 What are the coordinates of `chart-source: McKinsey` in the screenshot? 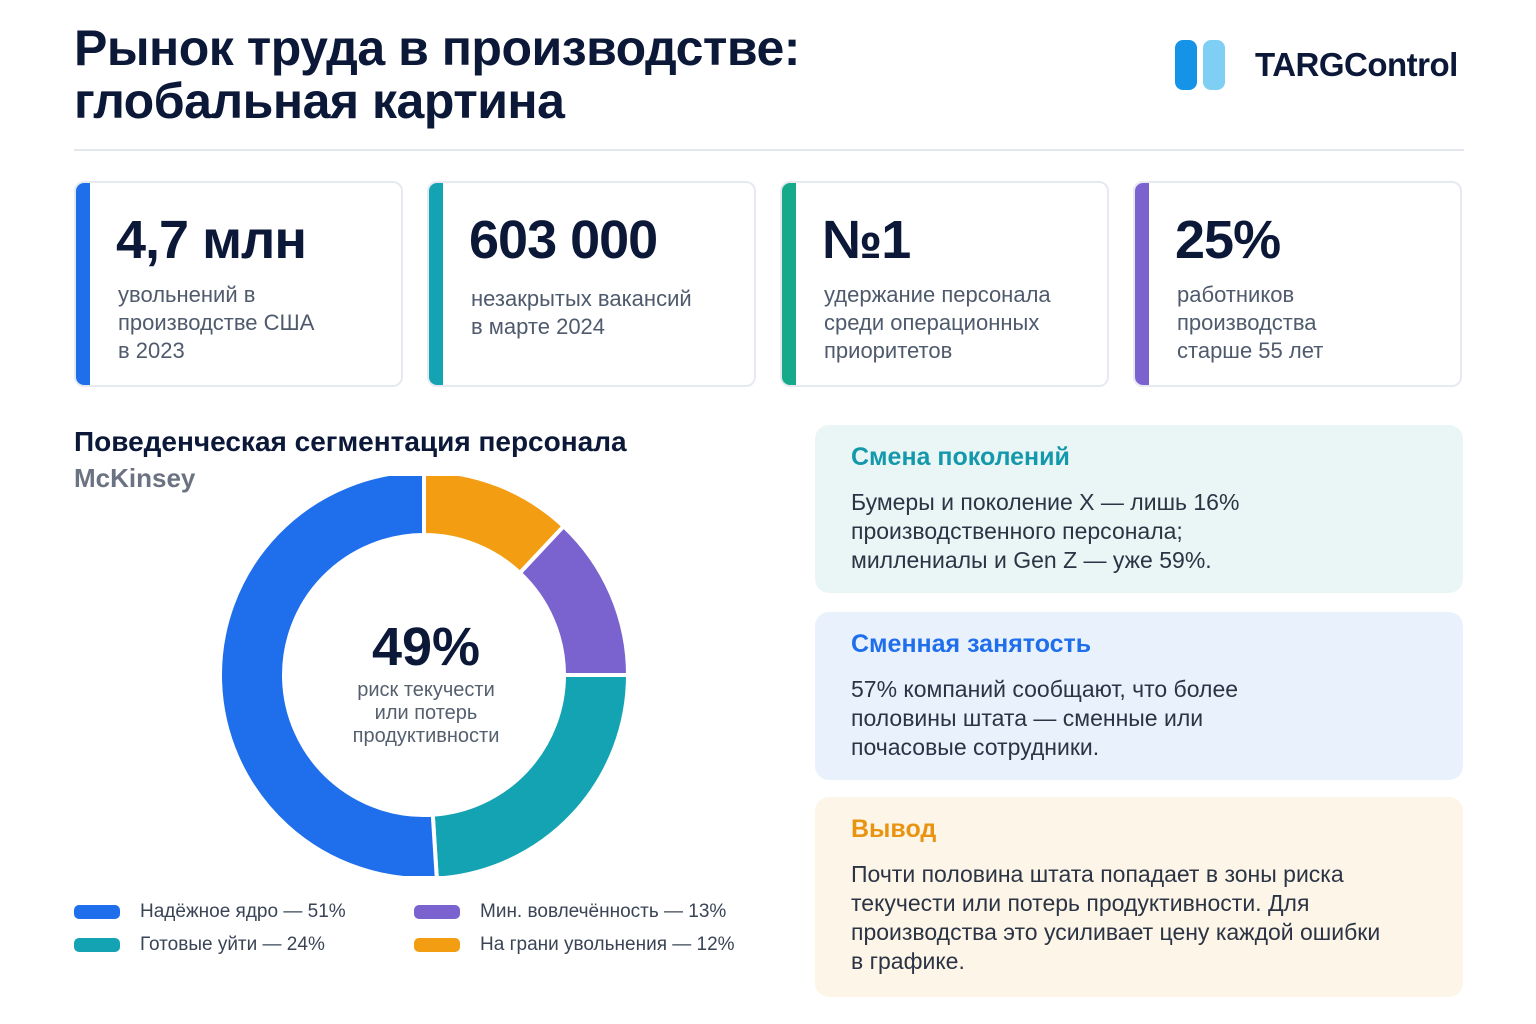 It's located at (135, 478).